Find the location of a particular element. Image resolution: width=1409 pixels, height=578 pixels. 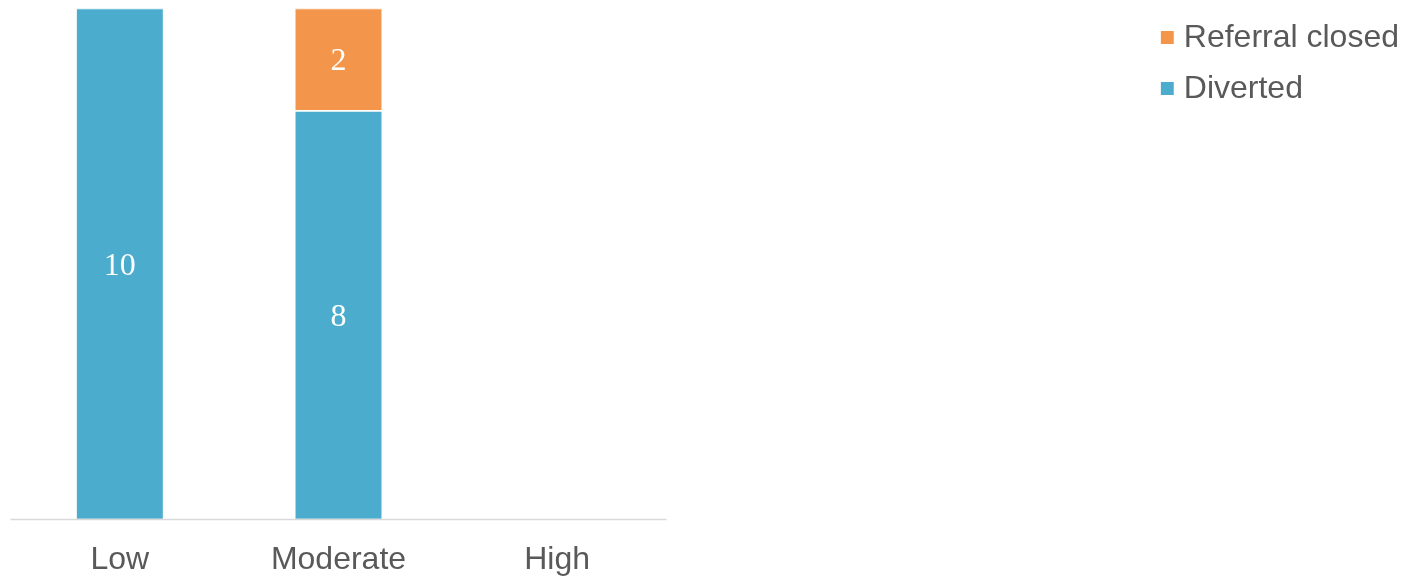

x-tick-label: Low is located at coordinates (120, 557).